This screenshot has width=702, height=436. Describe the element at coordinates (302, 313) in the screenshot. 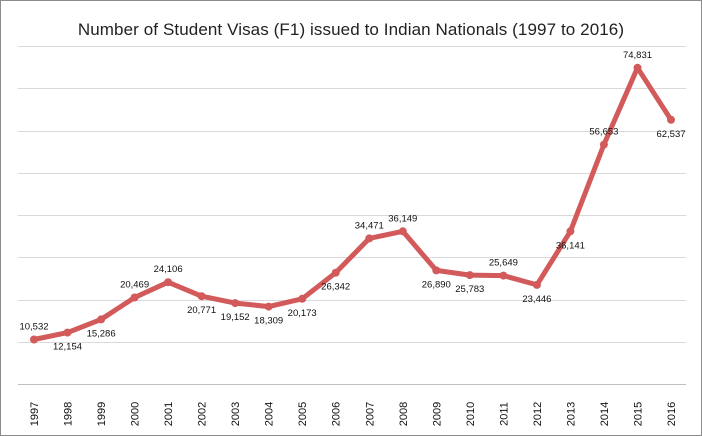

I see `data-label-2005: 20,173` at that location.